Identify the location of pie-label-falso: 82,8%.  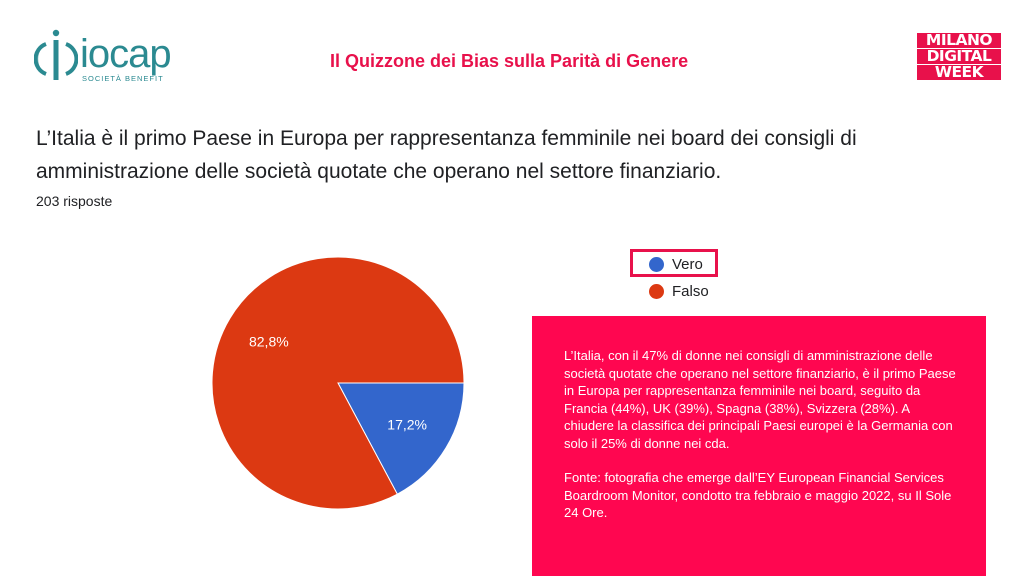
(269, 342).